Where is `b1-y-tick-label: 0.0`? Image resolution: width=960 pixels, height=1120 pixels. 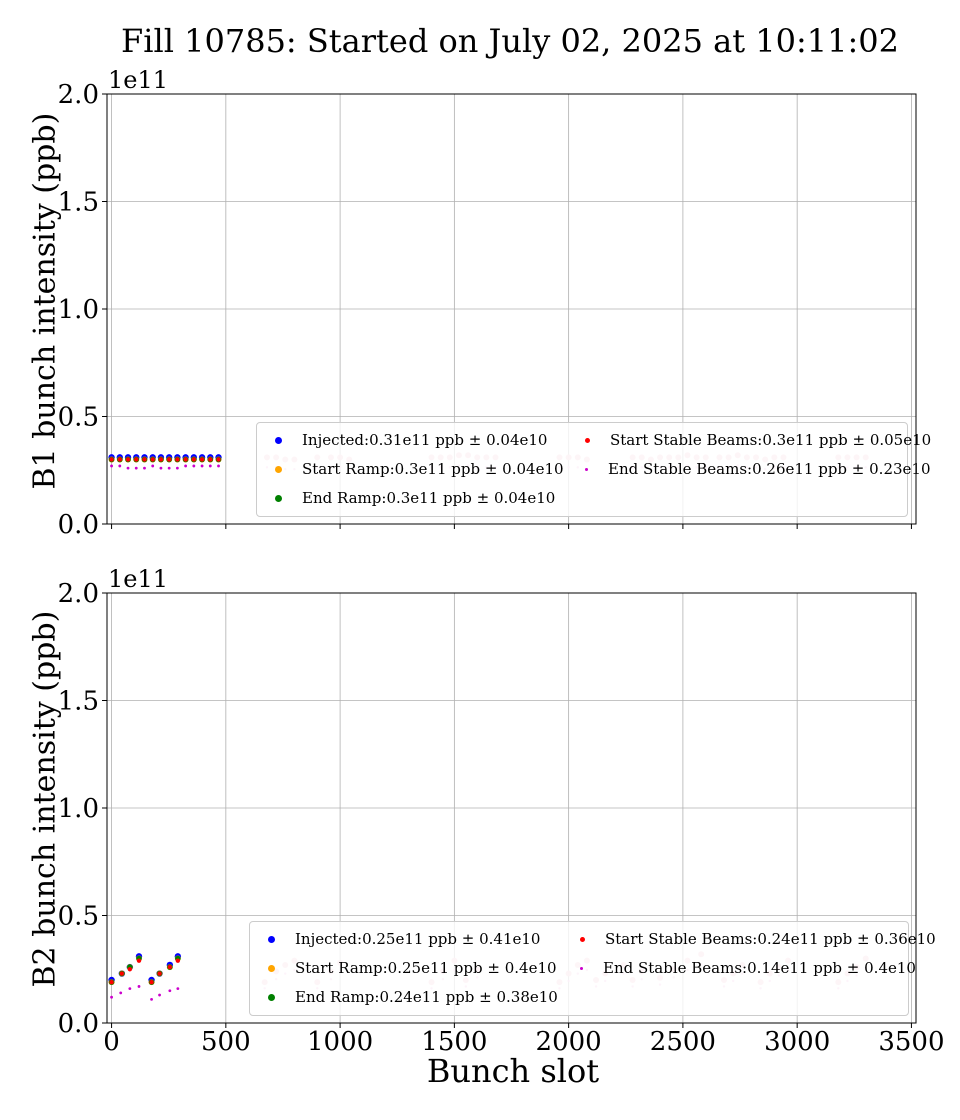
b1-y-tick-label: 0.0 is located at coordinates (78, 525).